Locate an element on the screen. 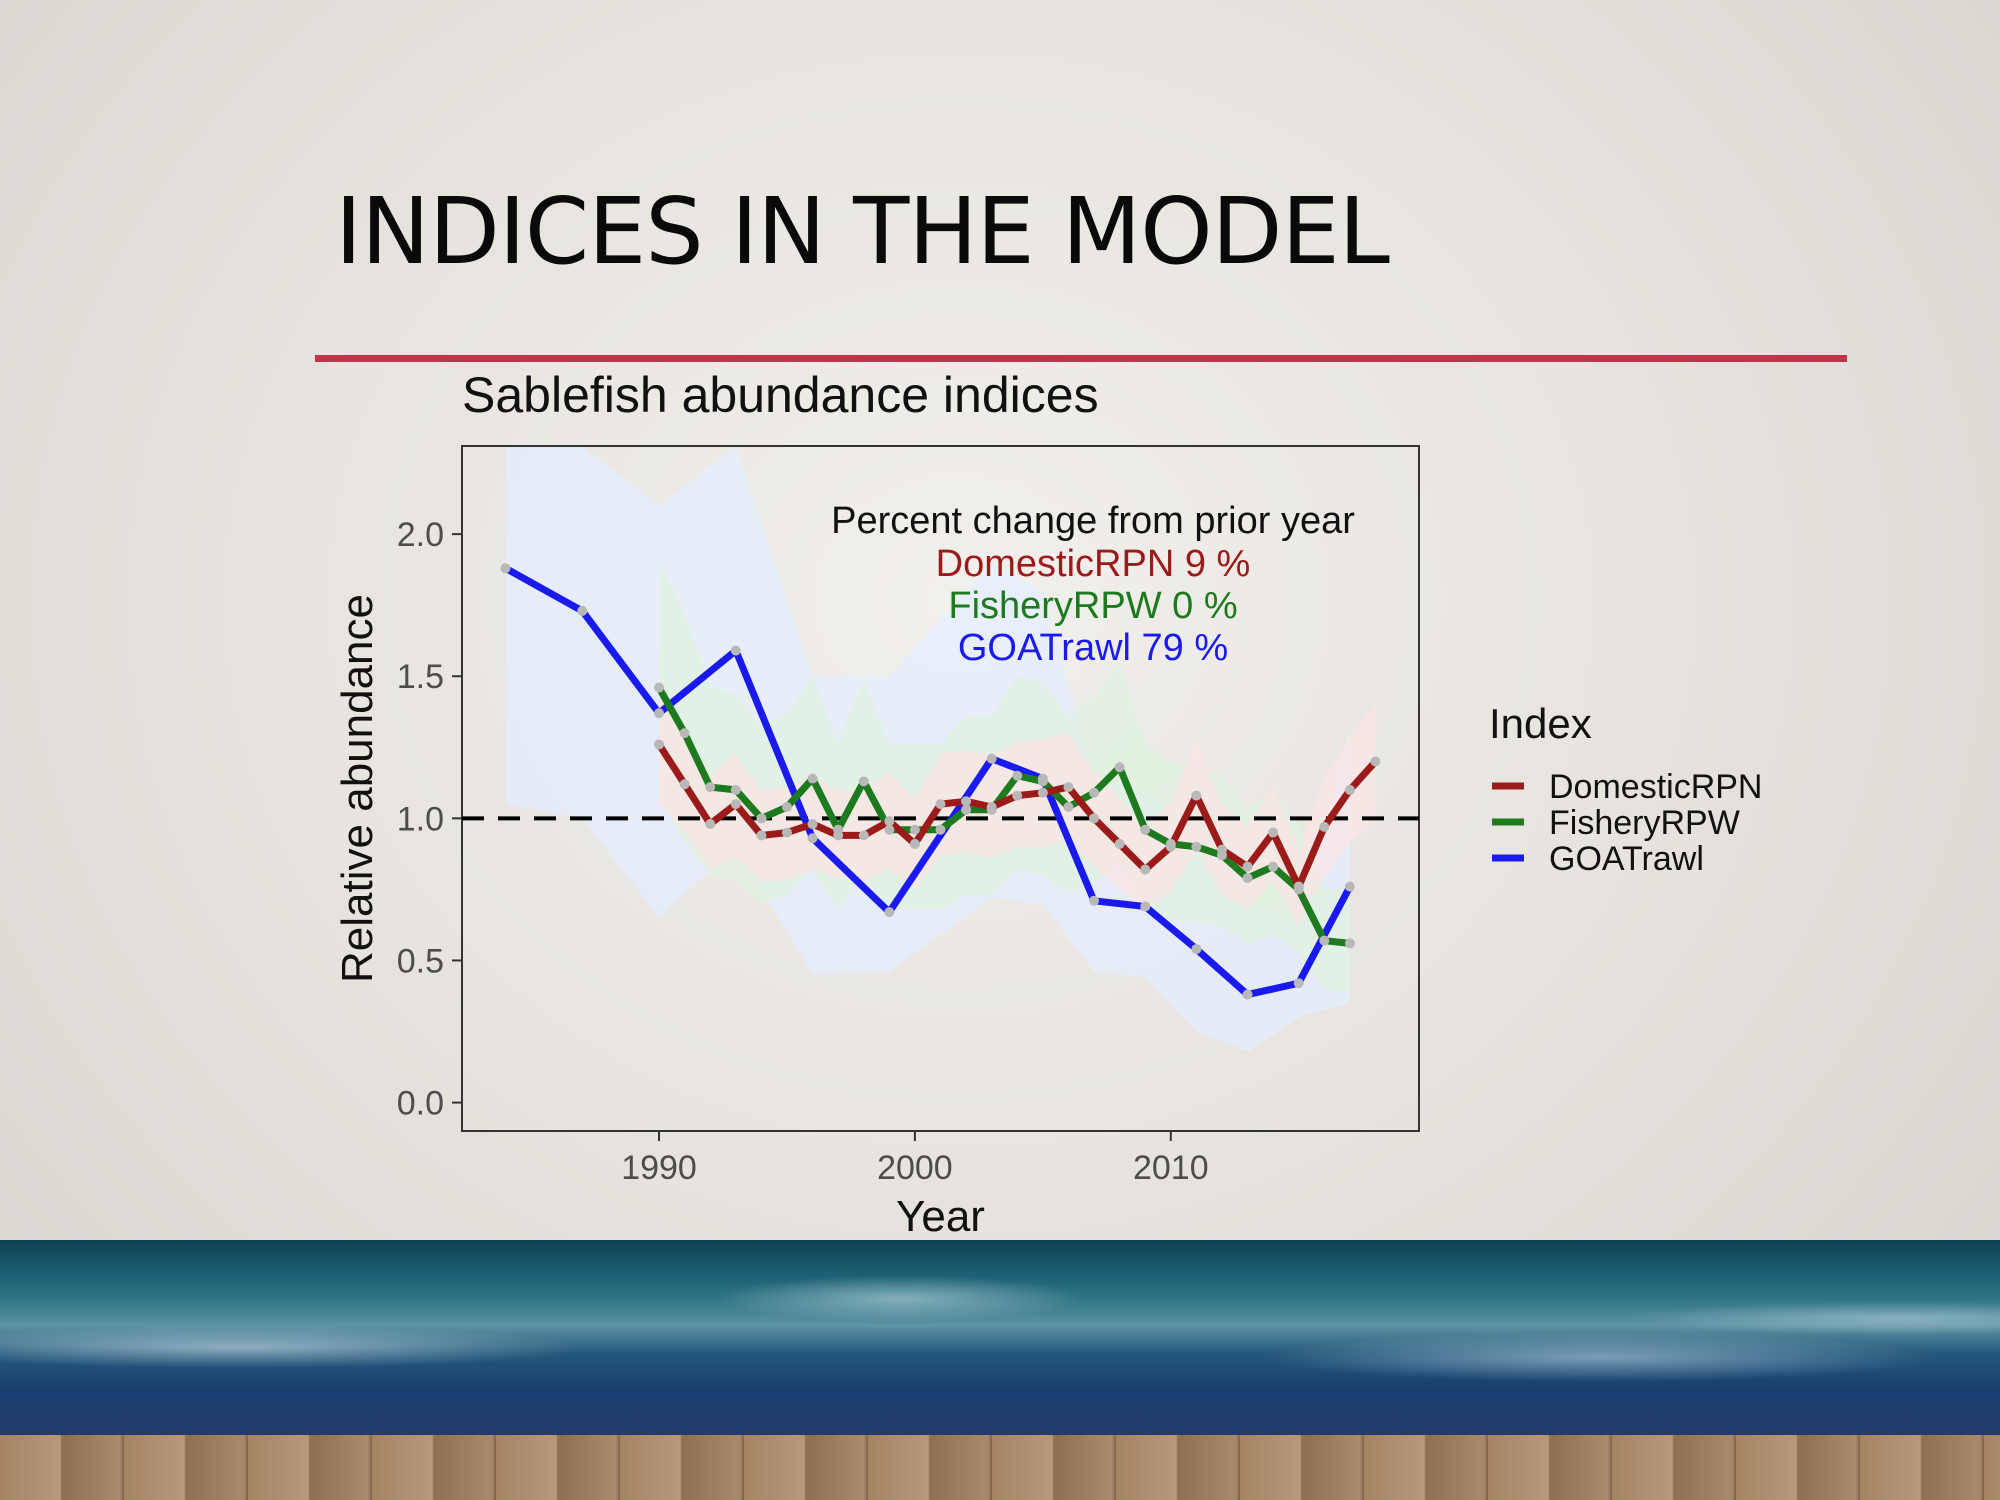  y-tick-label: 1.0 is located at coordinates (420, 819).